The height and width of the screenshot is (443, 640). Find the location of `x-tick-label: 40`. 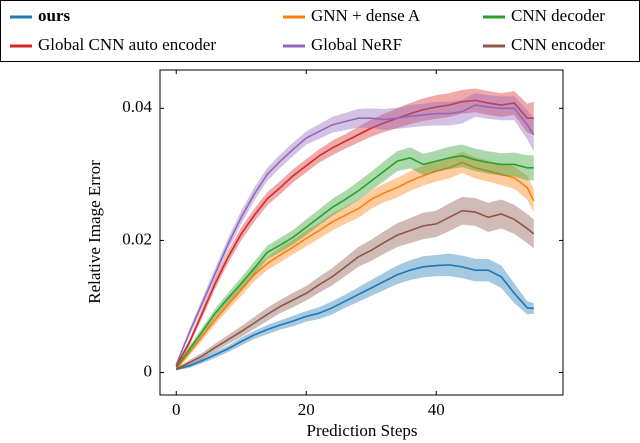

x-tick-label: 40 is located at coordinates (436, 409).